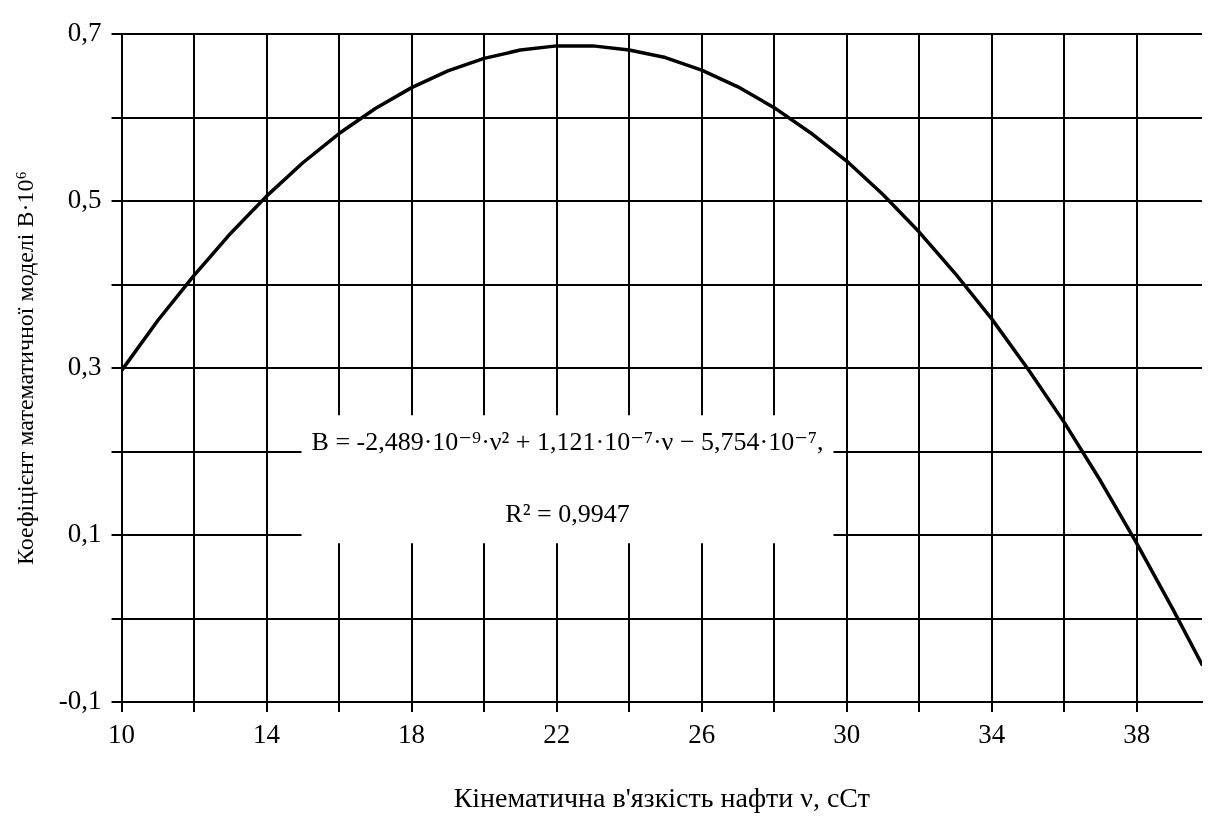  Describe the element at coordinates (847, 734) in the screenshot. I see `x-tick-label: 30` at that location.